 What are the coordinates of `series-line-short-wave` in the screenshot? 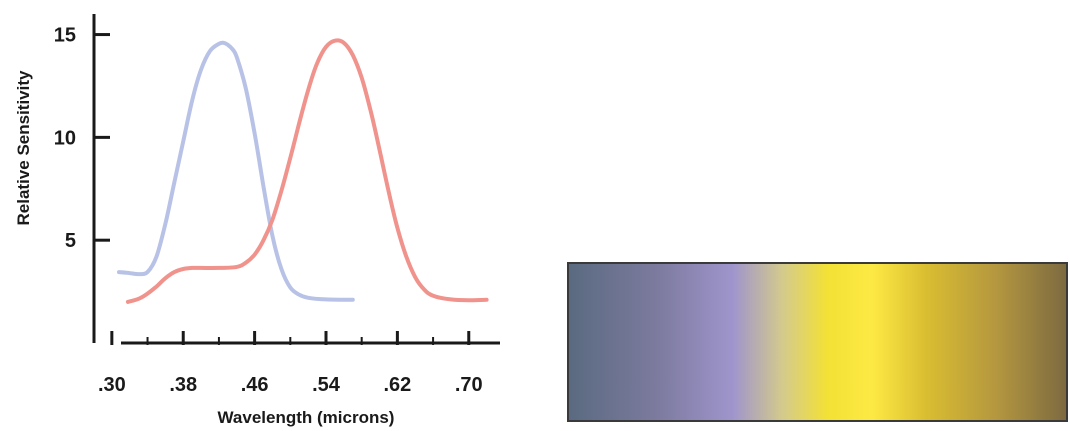 It's located at (236, 171).